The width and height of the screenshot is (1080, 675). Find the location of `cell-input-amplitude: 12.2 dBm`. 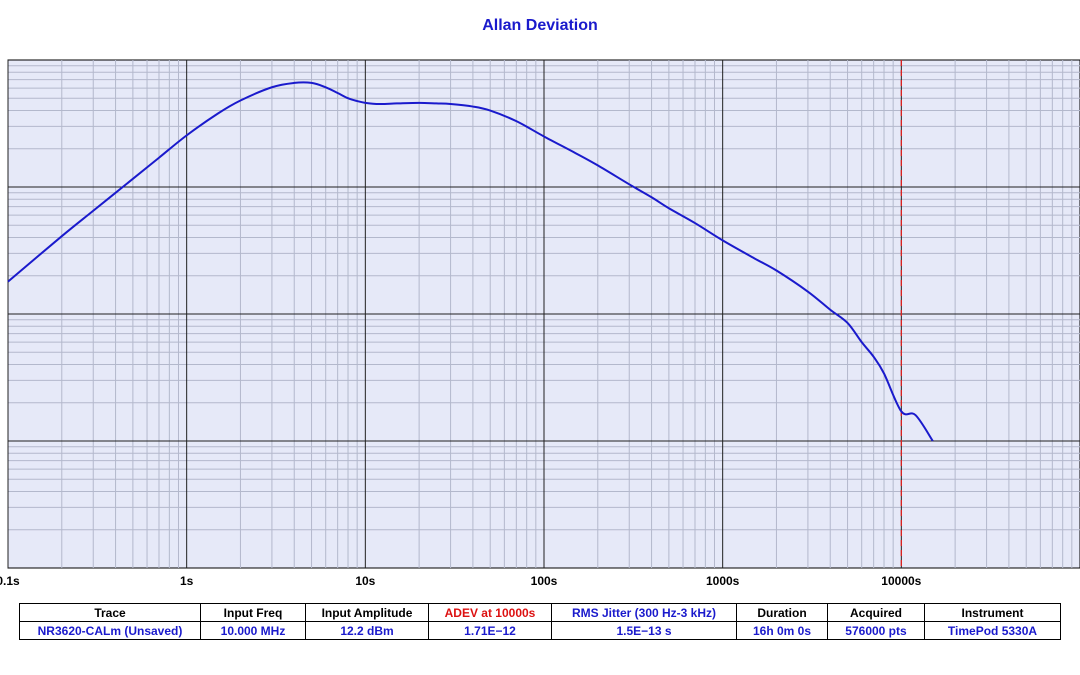

cell-input-amplitude: 12.2 dBm is located at coordinates (367, 630).